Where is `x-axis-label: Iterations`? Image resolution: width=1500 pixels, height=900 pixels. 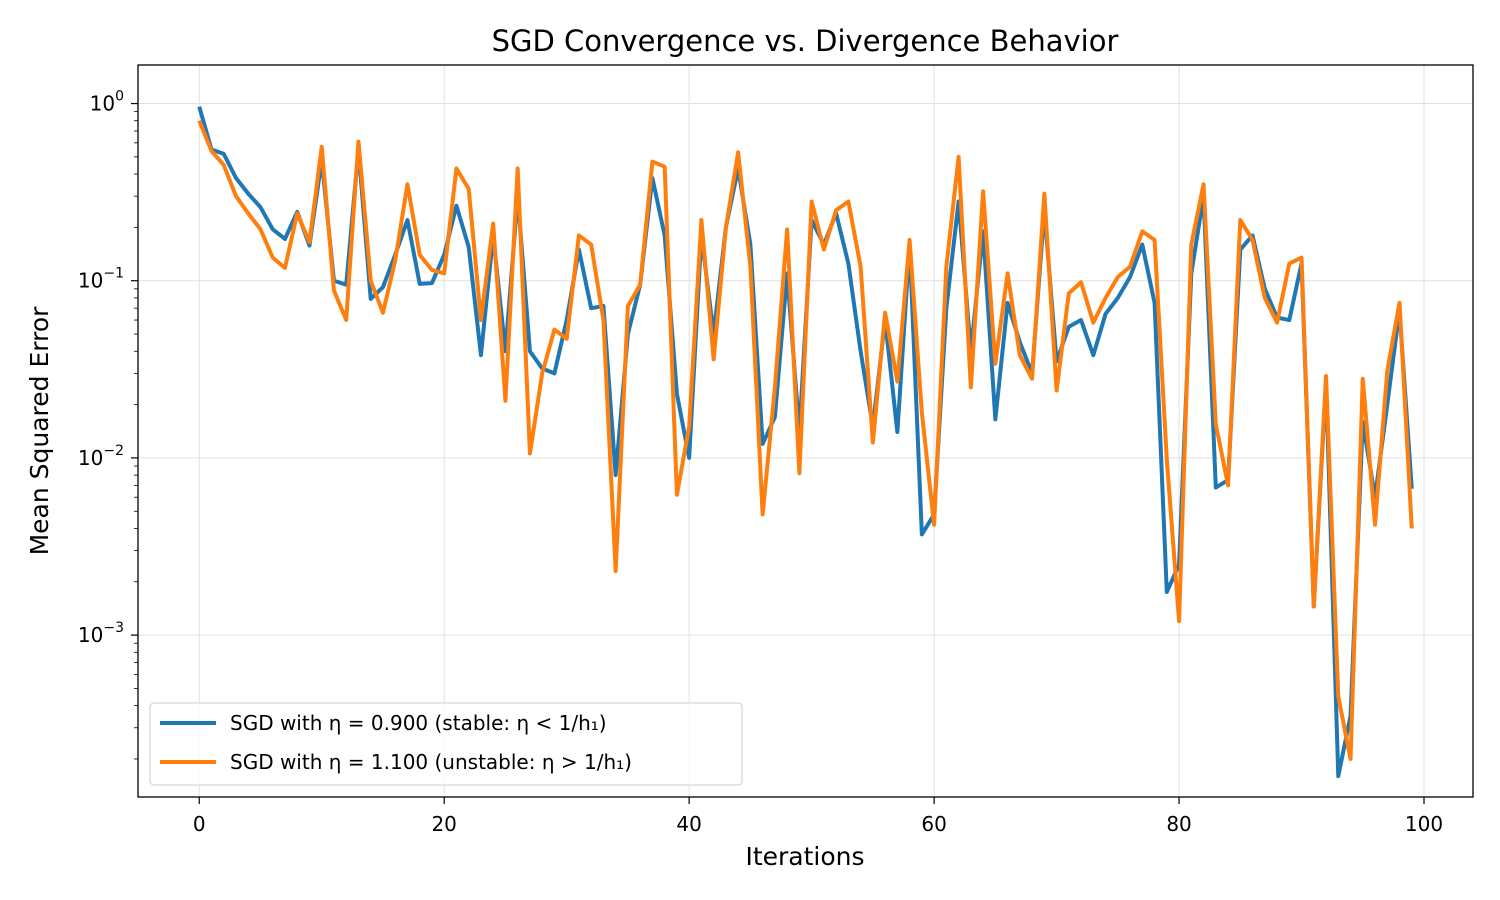 x-axis-label: Iterations is located at coordinates (804, 856).